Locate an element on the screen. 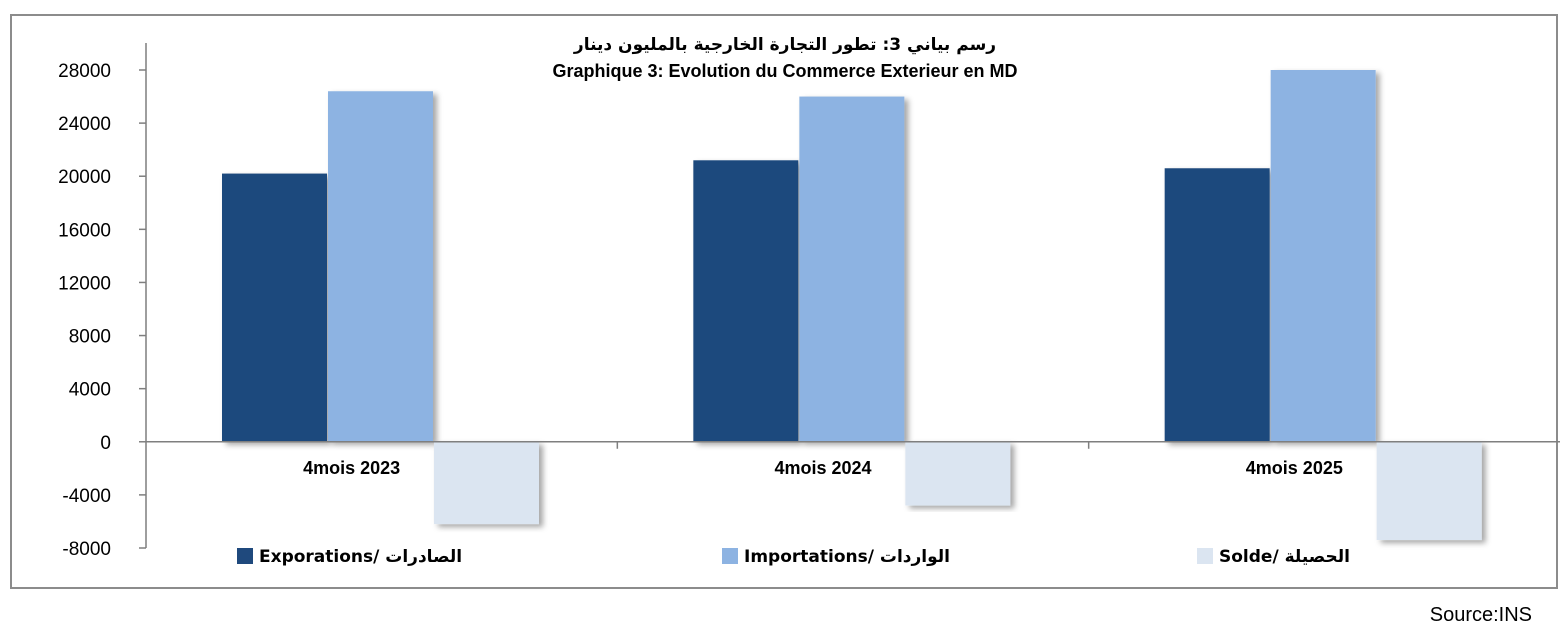 The width and height of the screenshot is (1566, 632). y-tick-label: -8000 is located at coordinates (86, 549).